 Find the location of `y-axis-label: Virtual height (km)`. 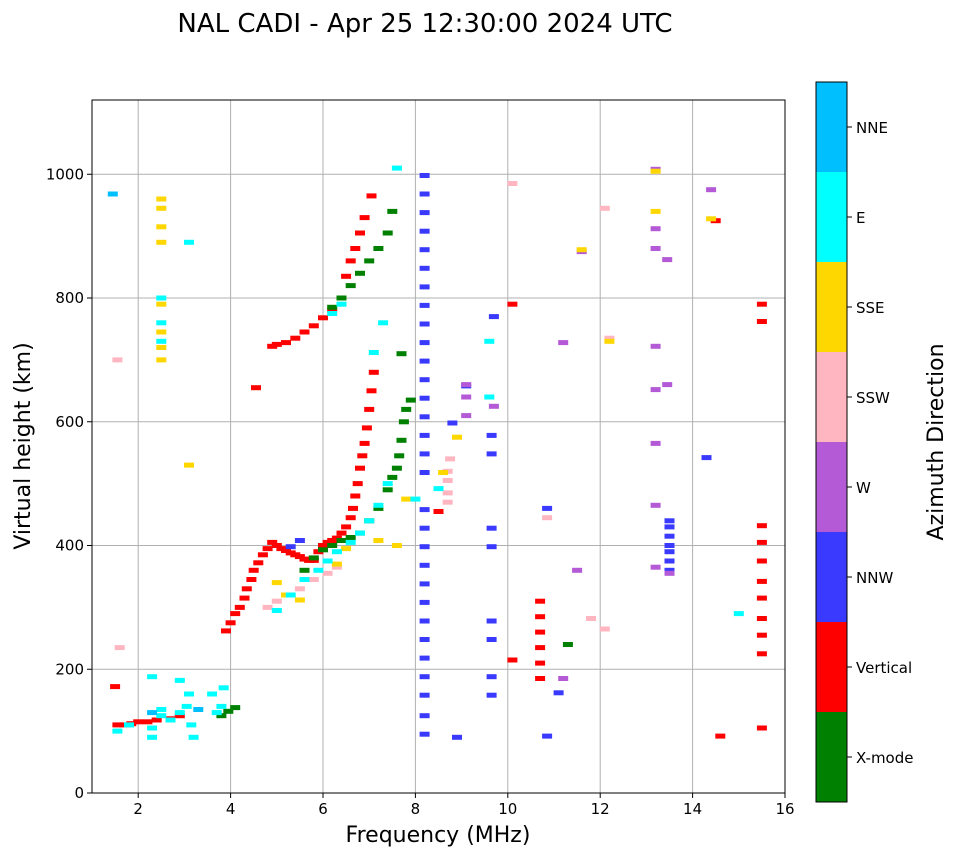

y-axis-label: Virtual height (km) is located at coordinates (23, 445).